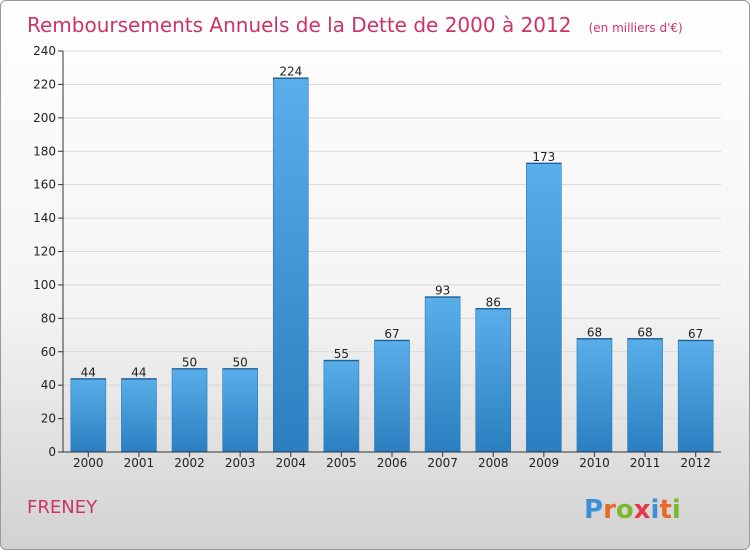  I want to click on y-tick-label: 200, so click(44, 118).